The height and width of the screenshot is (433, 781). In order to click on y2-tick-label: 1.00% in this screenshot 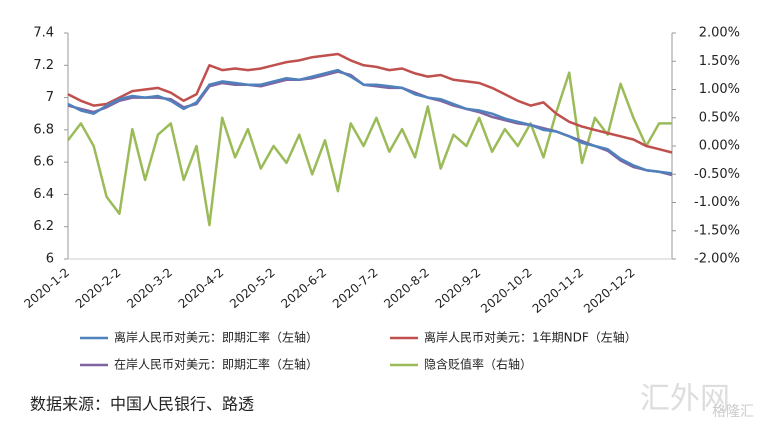, I will do `click(719, 89)`.